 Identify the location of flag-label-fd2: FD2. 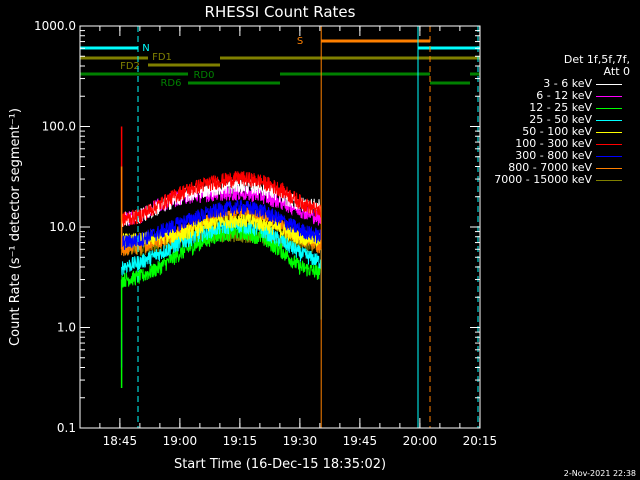
(130, 66).